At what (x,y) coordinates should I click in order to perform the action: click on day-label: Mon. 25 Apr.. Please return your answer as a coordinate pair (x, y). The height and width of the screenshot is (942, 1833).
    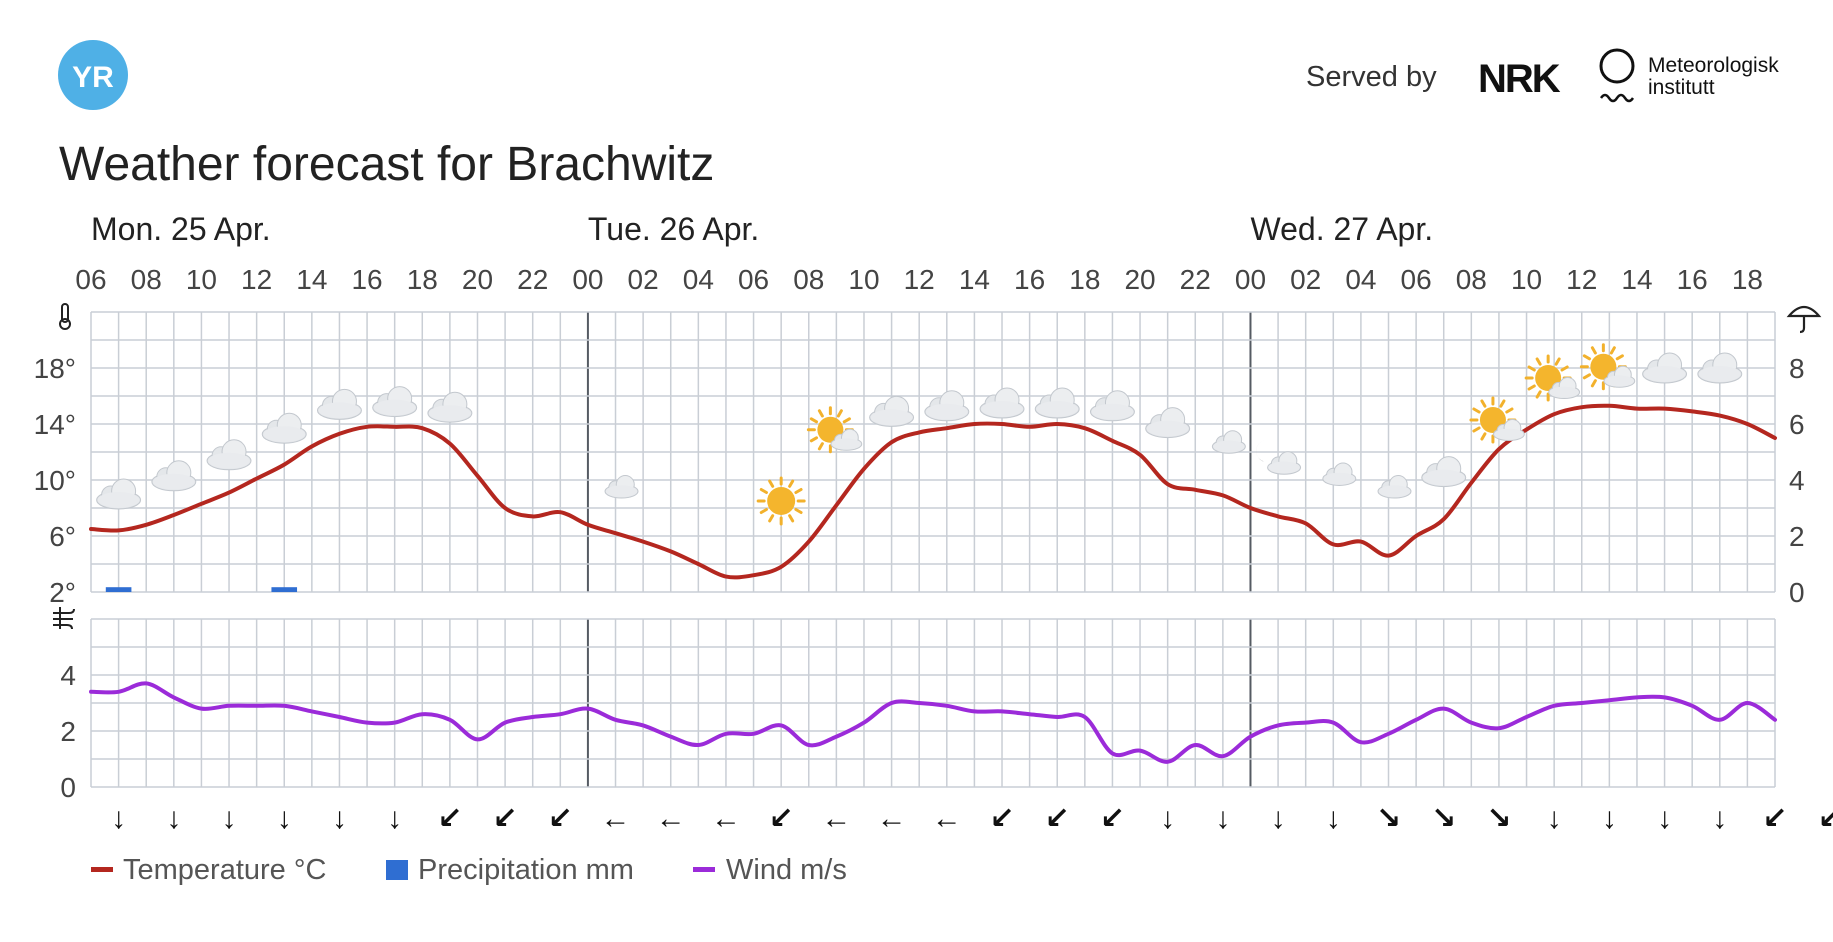
    Looking at the image, I should click on (181, 229).